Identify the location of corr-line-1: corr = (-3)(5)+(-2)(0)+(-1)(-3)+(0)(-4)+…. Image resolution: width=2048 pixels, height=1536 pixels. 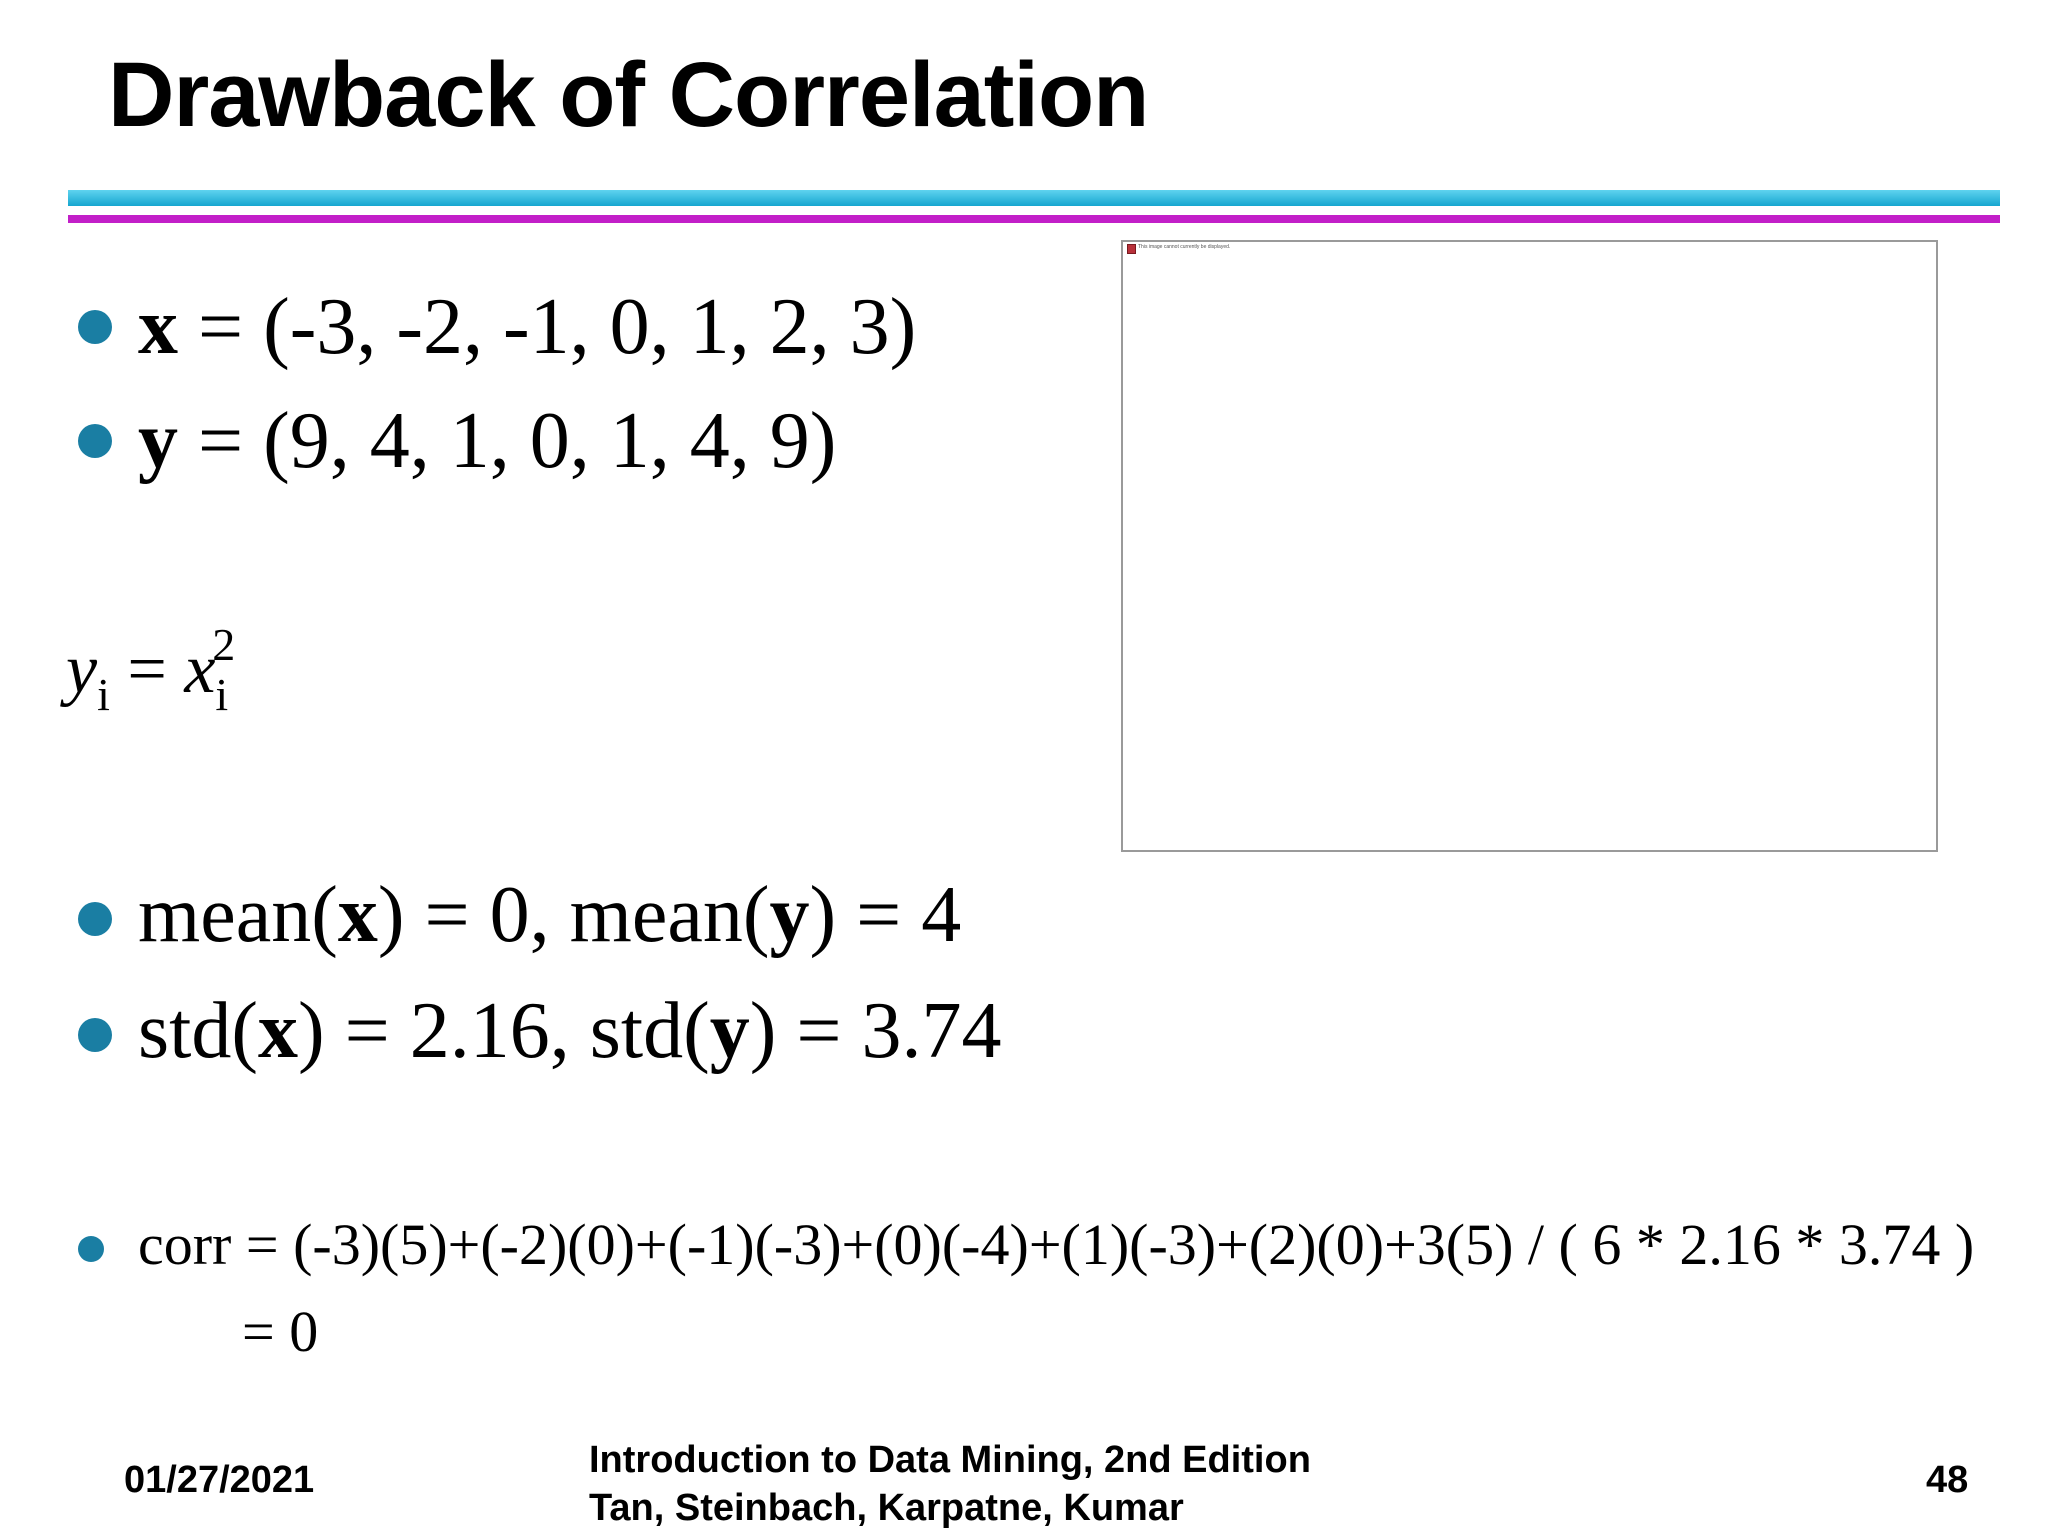
(1056, 1244).